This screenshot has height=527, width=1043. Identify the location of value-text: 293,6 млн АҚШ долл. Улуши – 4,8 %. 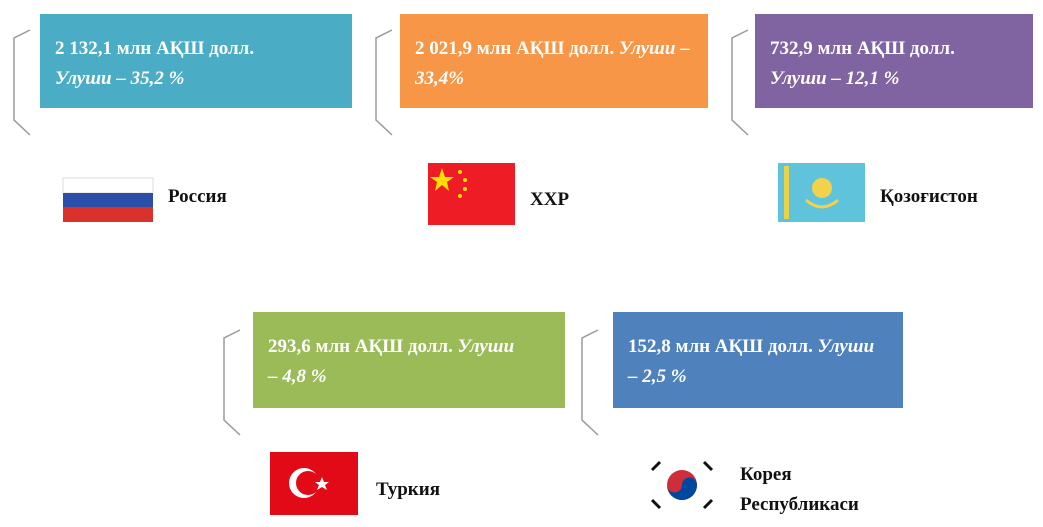
(393, 362).